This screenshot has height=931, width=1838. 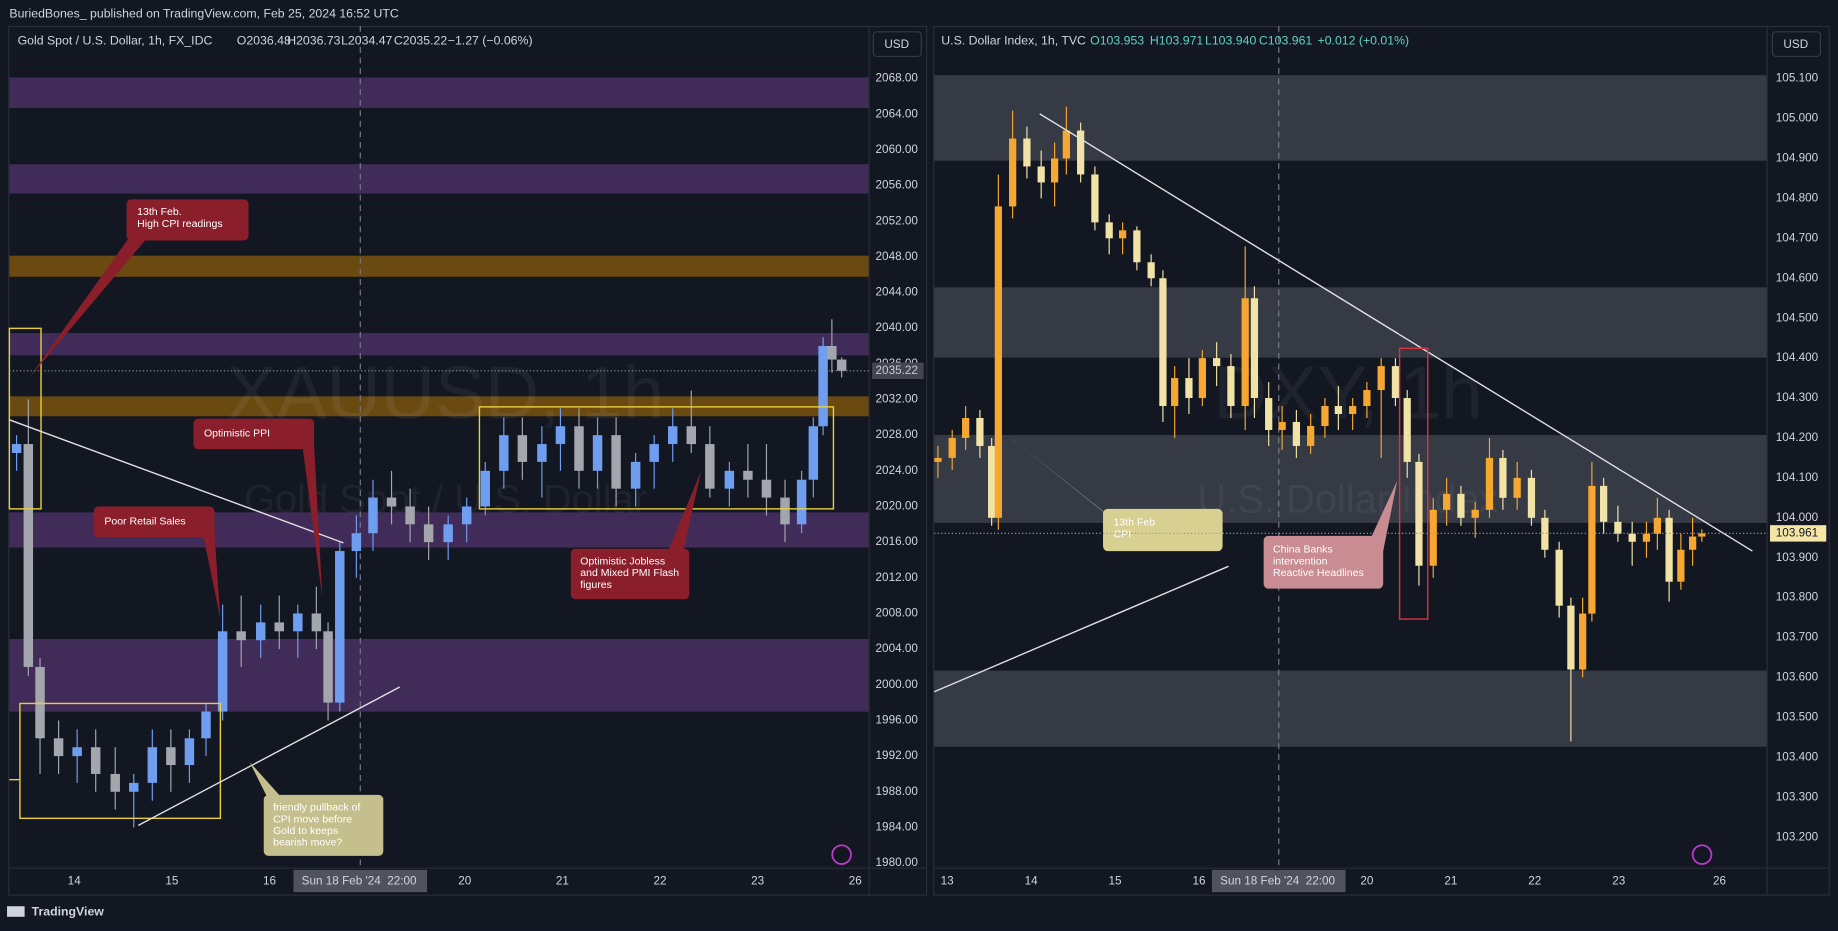 What do you see at coordinates (1797, 437) in the screenshot?
I see `y-tick-label: 104.200` at bounding box center [1797, 437].